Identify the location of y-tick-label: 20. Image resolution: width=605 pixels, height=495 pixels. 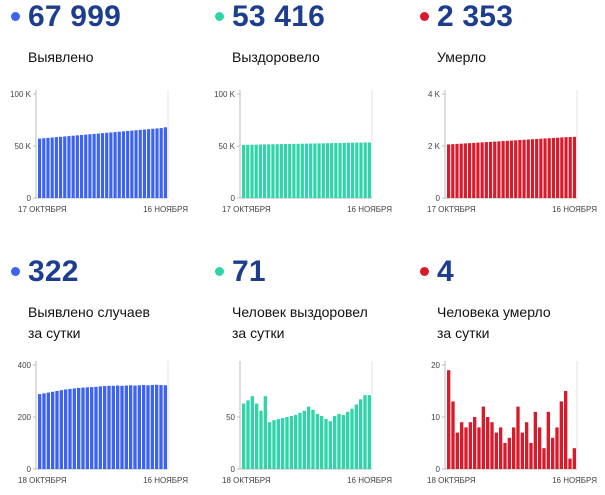
(435, 365).